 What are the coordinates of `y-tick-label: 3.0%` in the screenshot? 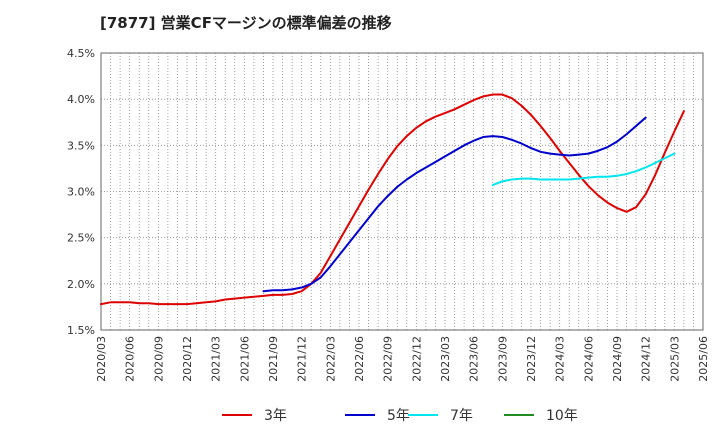 It's located at (81, 192).